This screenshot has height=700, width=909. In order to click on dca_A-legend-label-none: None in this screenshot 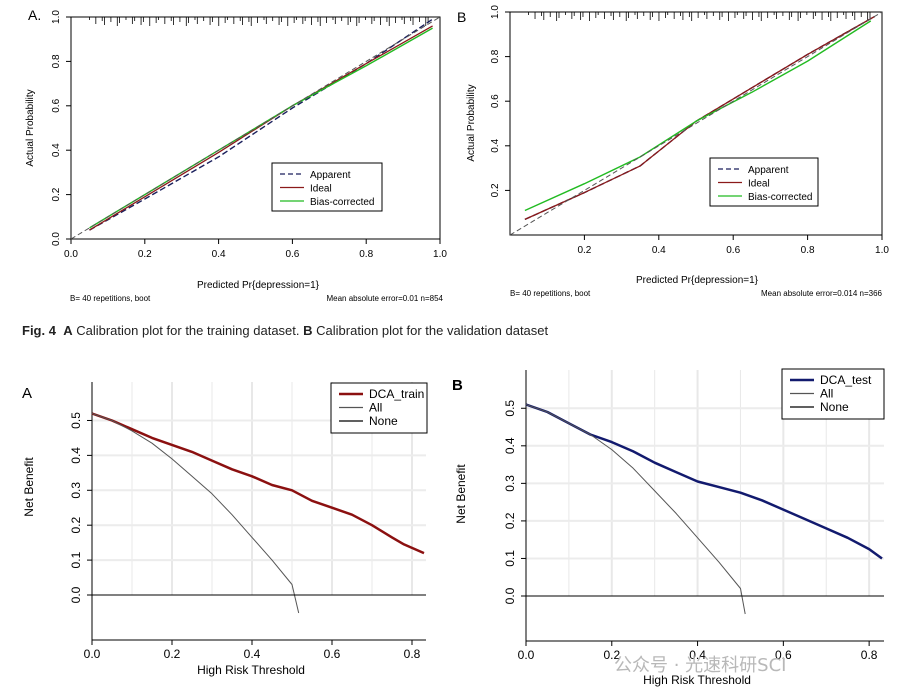, I will do `click(383, 421)`.